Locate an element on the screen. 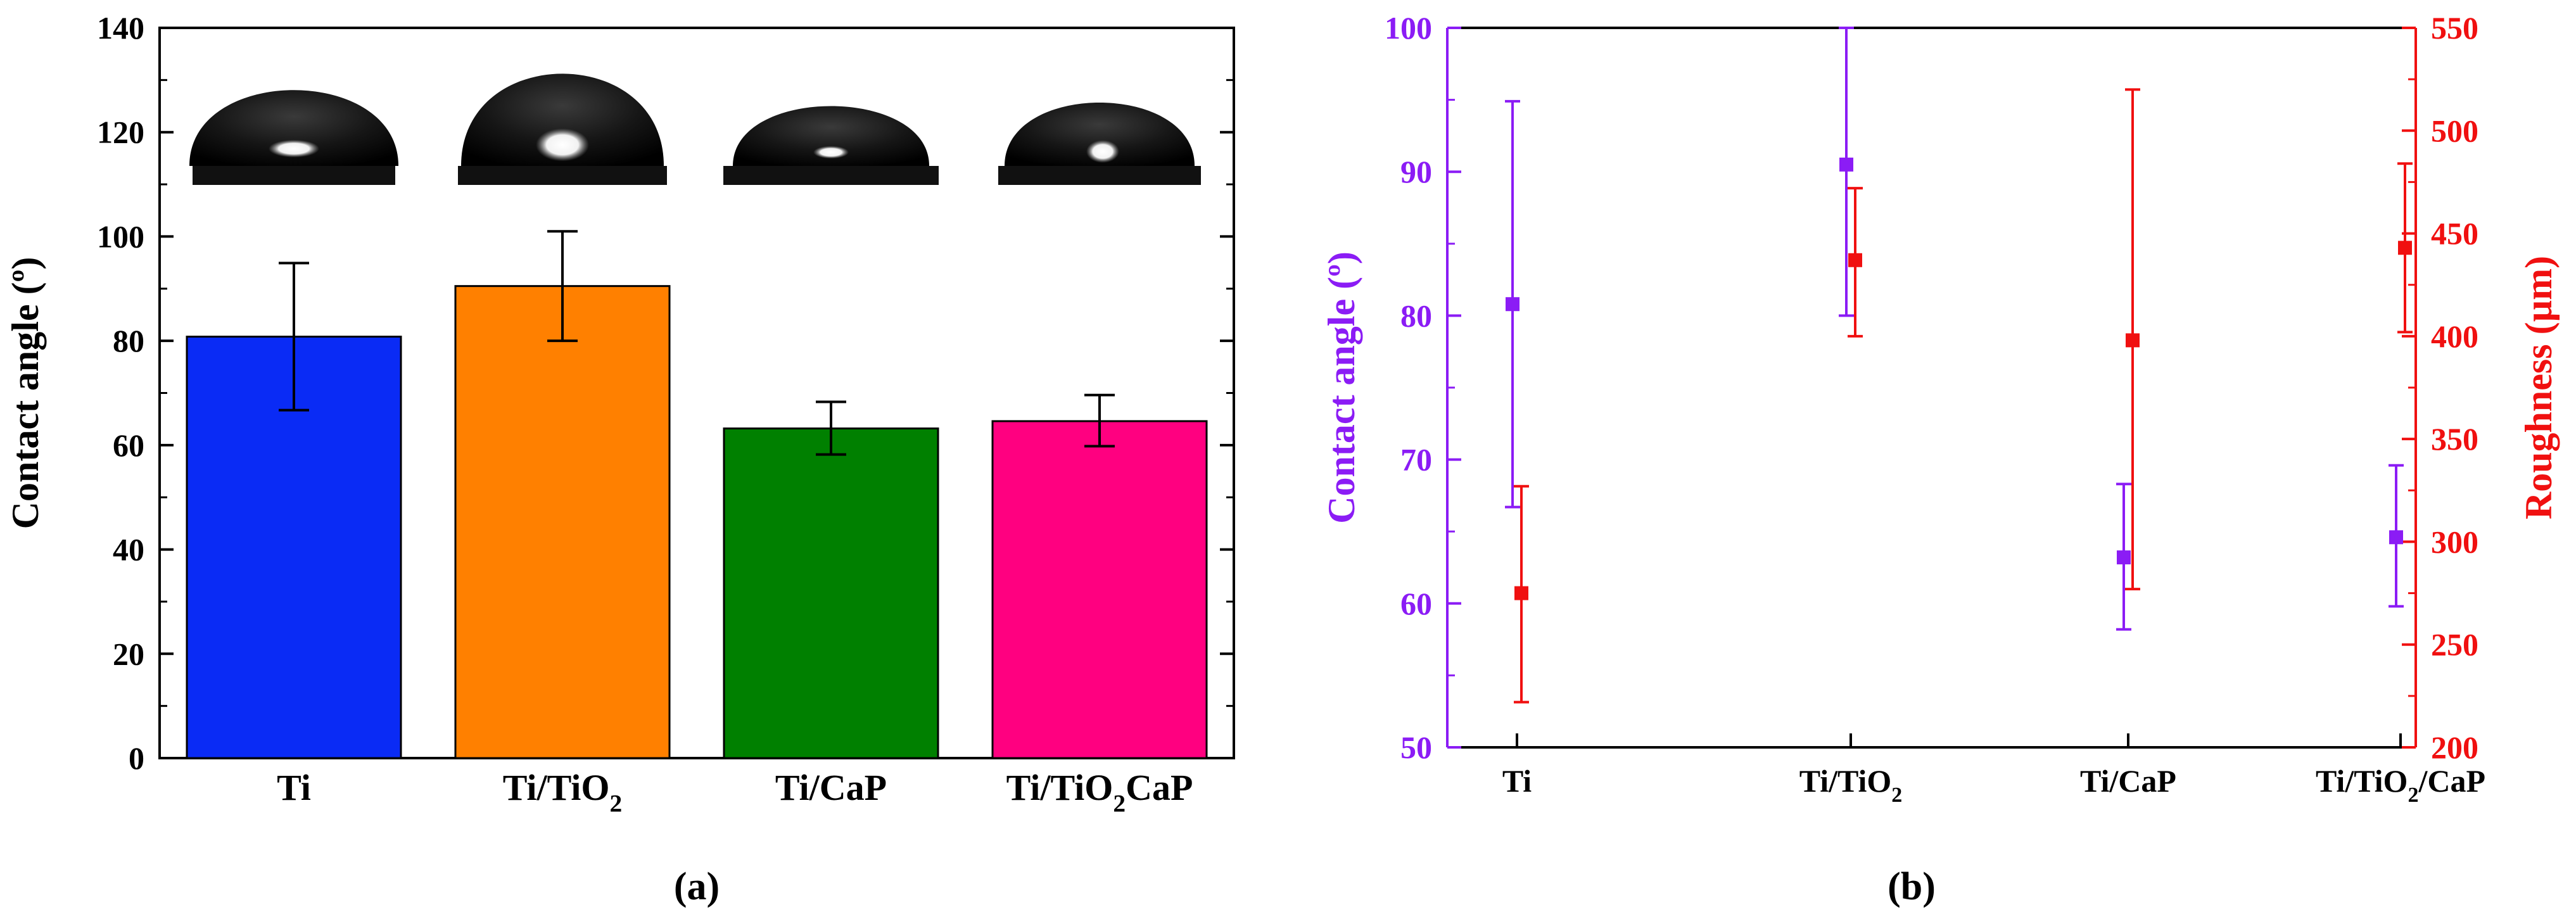 Image resolution: width=2576 pixels, height=912 pixels. y-right-tick-label-b: 300 is located at coordinates (2454, 541).